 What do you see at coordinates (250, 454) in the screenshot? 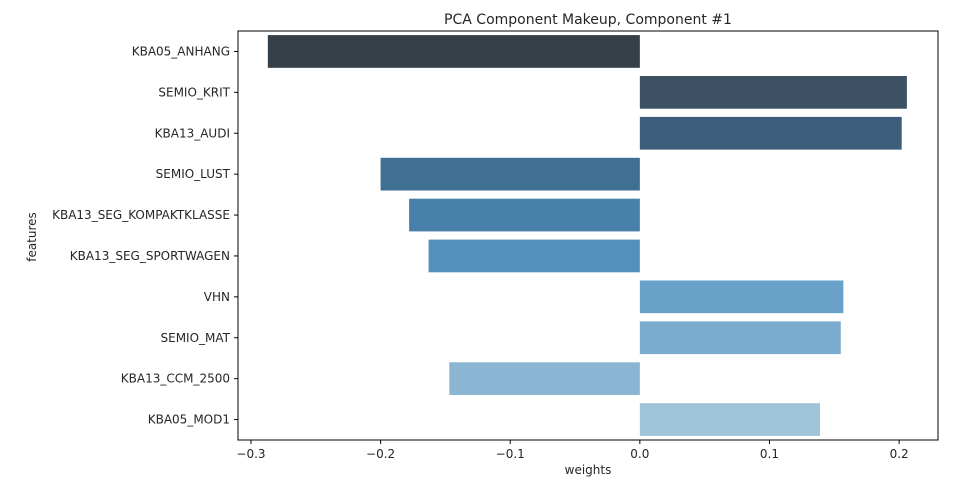
I see `x-tick-label: −0.3` at bounding box center [250, 454].